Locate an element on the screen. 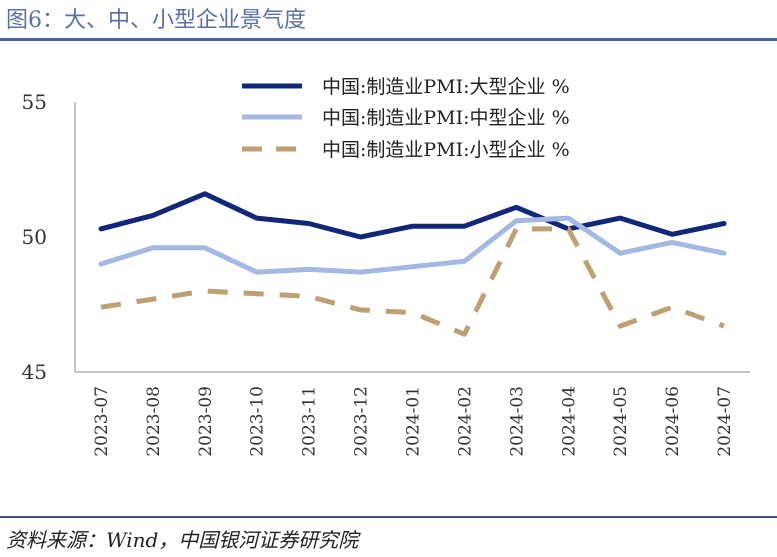 Image resolution: width=777 pixels, height=557 pixels. legend-label-1: 中国:制造业PMI:中型企业 % is located at coordinates (446, 118).